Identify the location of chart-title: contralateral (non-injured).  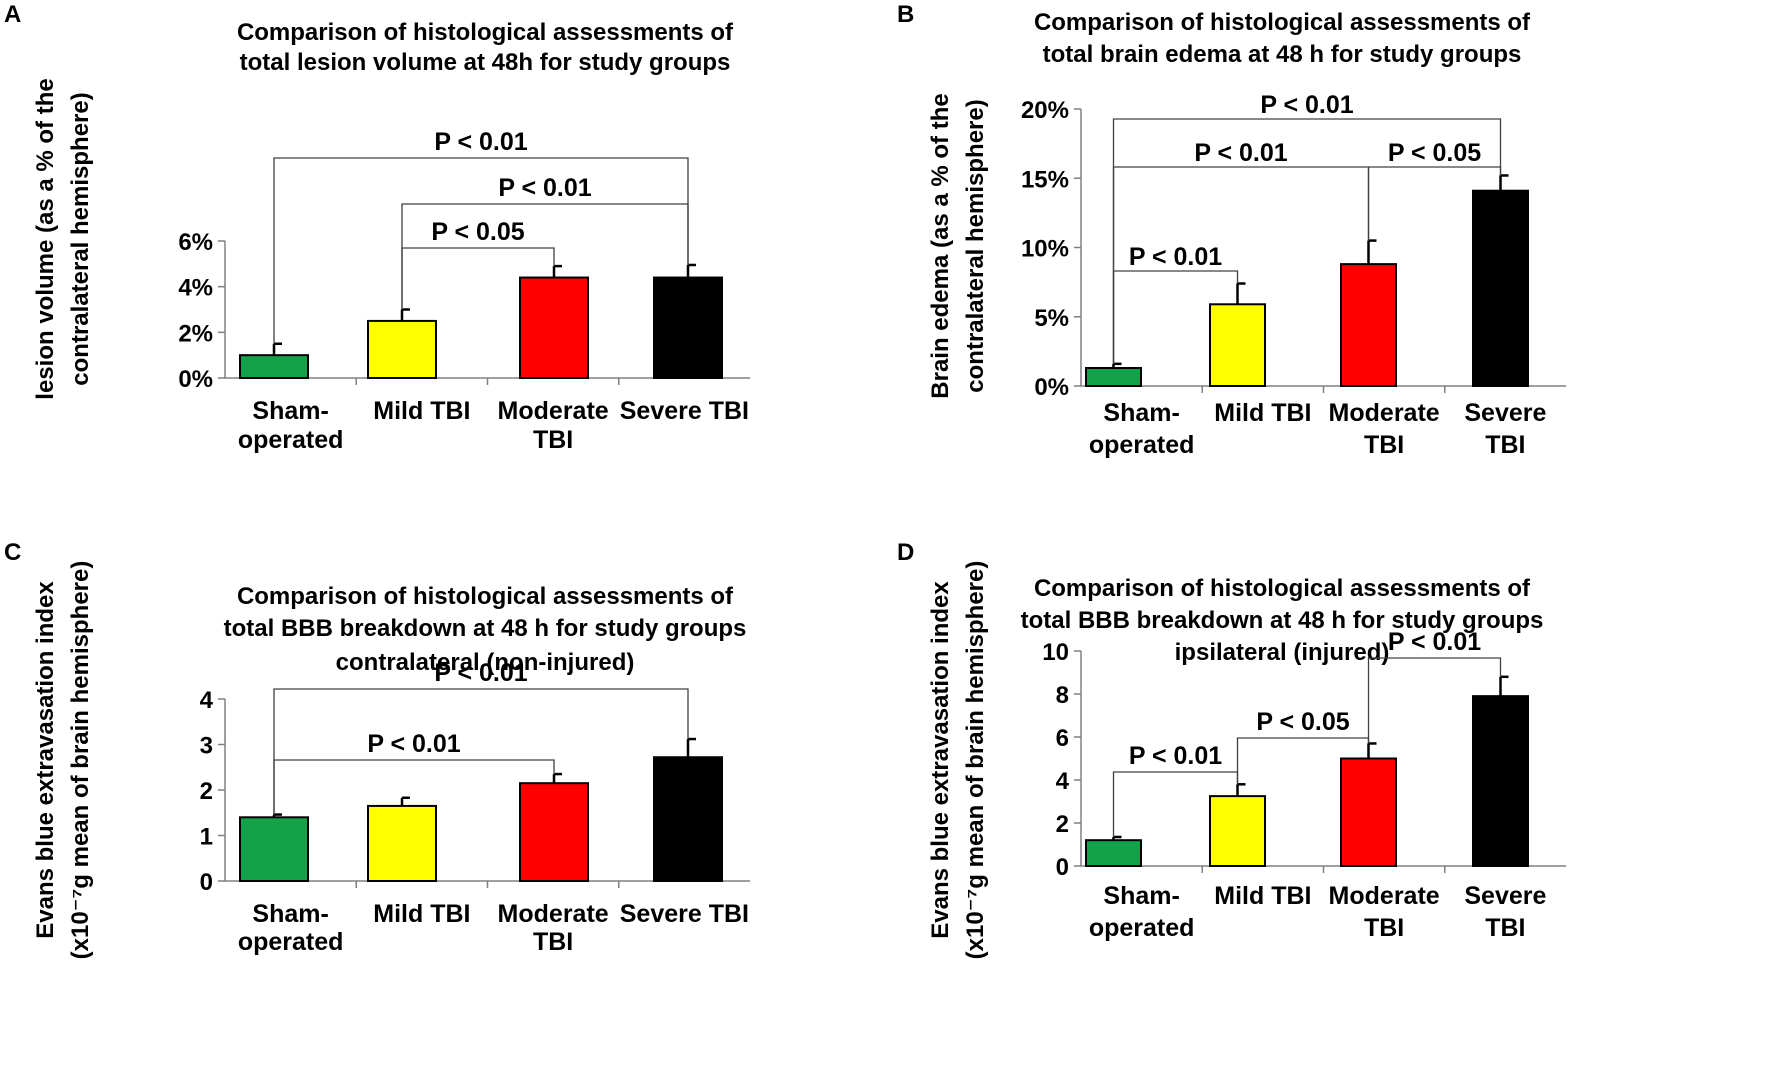
(485, 662).